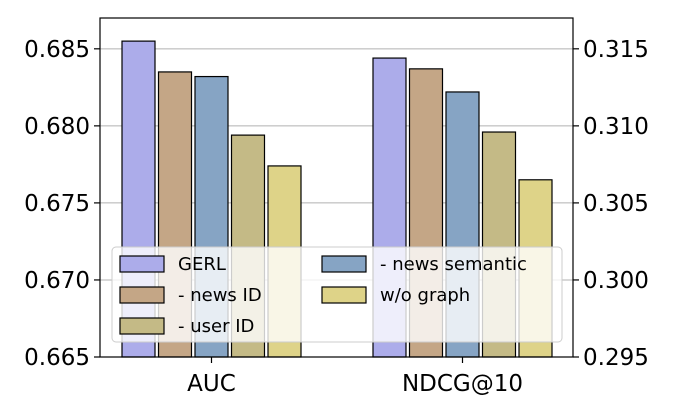  What do you see at coordinates (425, 295) in the screenshot?
I see `legend-label: w/o graph` at bounding box center [425, 295].